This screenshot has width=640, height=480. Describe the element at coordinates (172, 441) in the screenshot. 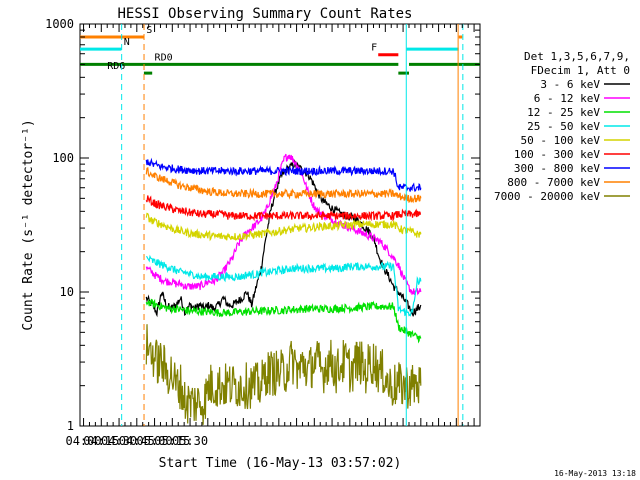

I see `x-tick-label: 05:15` at that location.